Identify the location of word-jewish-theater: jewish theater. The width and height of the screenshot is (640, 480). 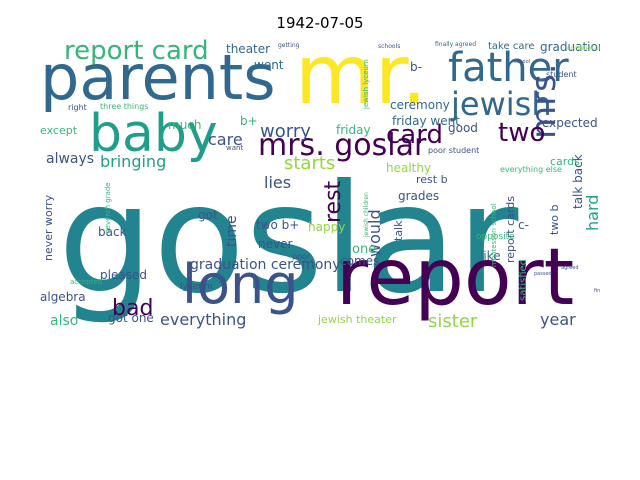
(357, 319).